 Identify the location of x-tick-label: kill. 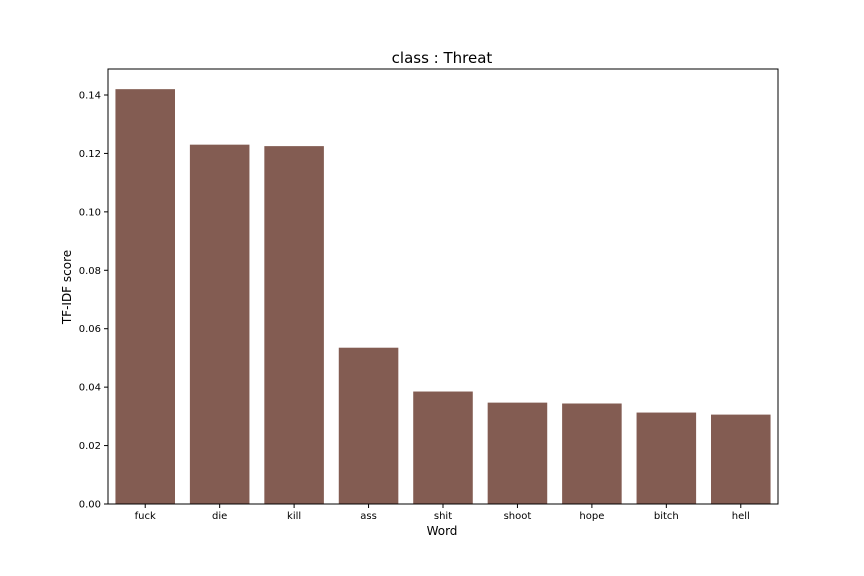
(294, 516).